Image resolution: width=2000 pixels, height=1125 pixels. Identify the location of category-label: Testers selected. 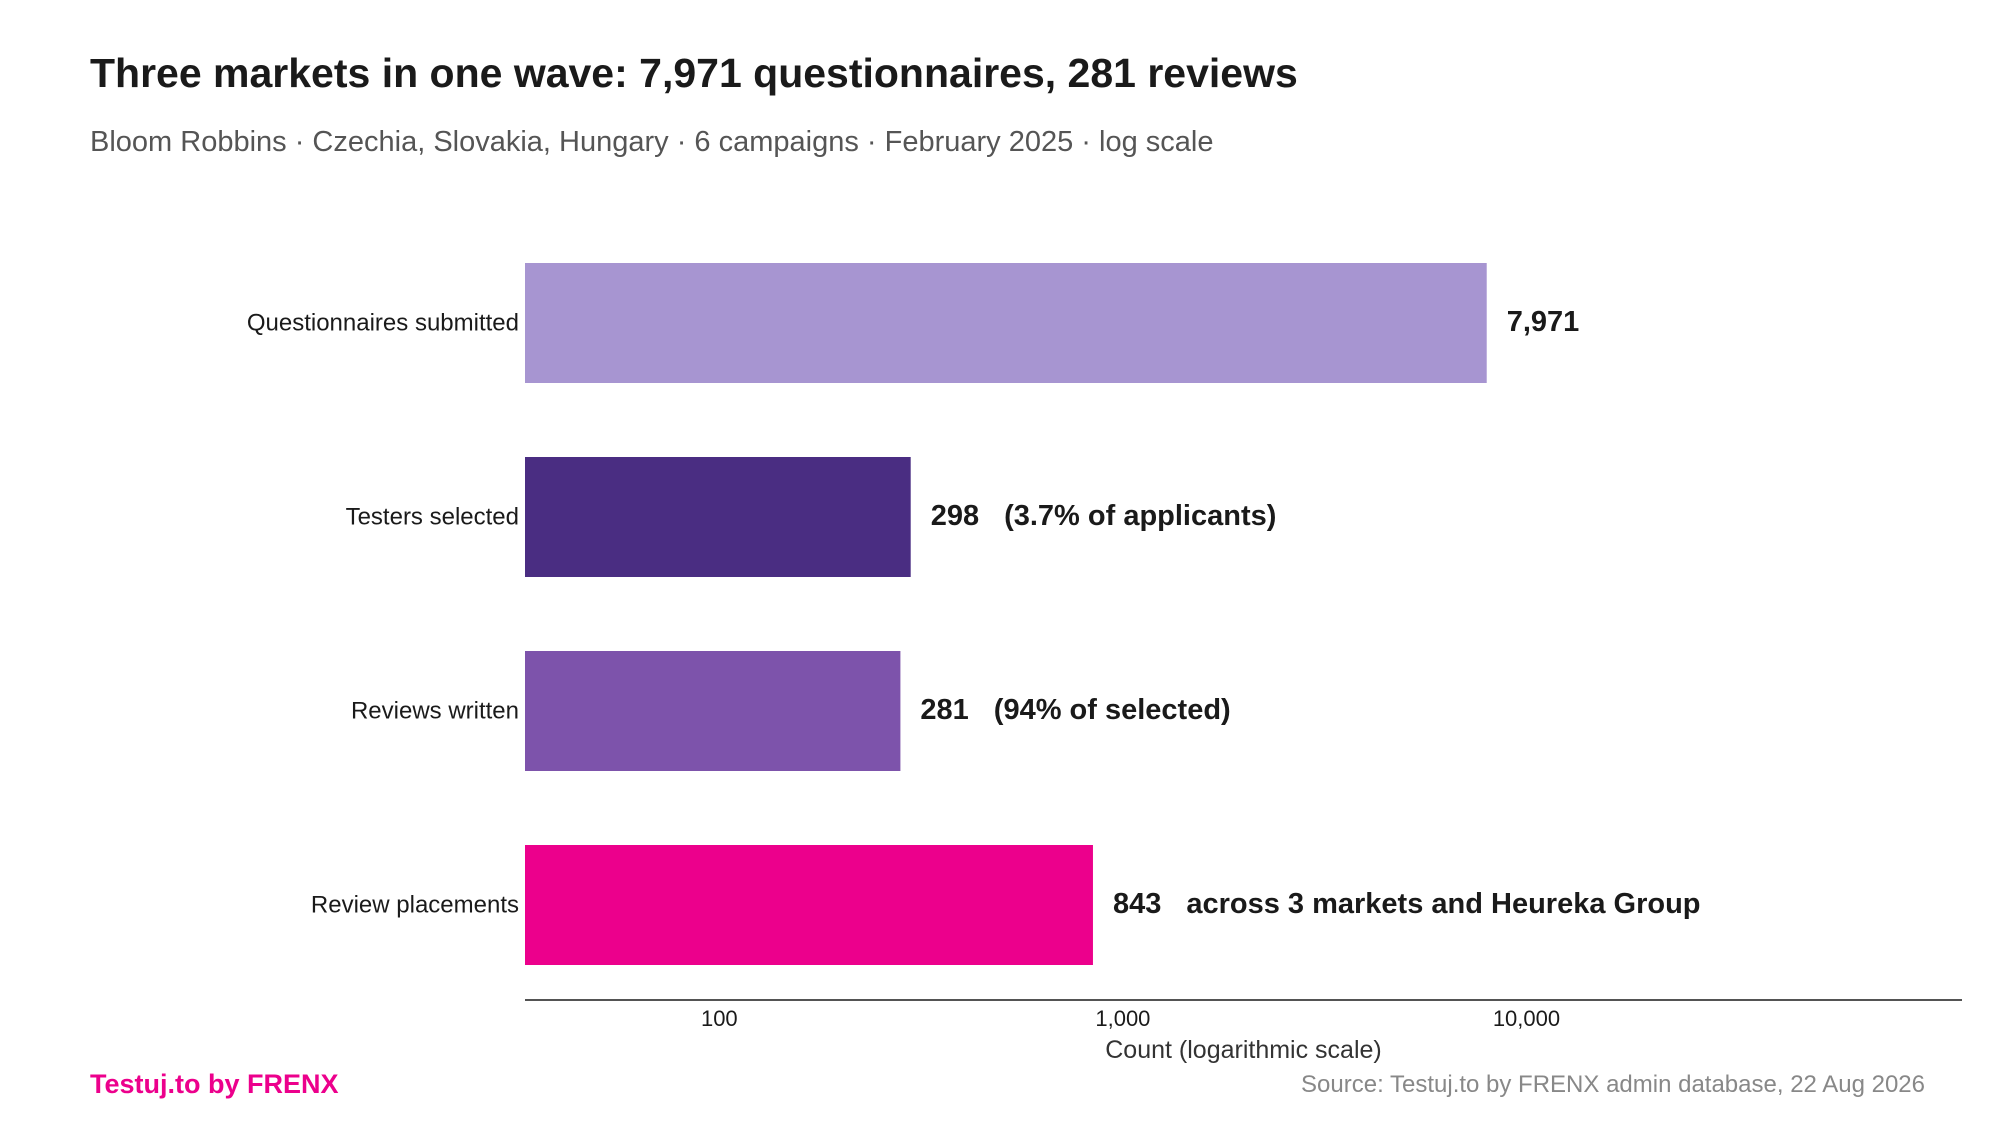
(432, 516).